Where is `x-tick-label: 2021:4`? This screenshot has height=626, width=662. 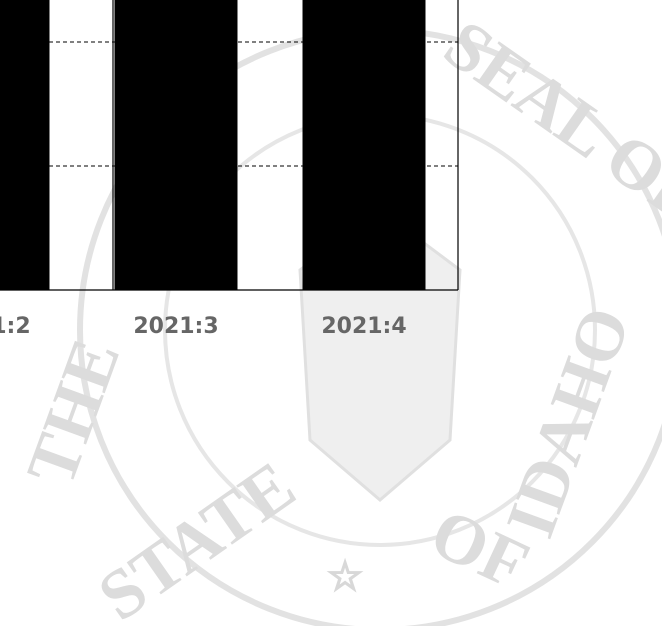 x-tick-label: 2021:4 is located at coordinates (363, 326).